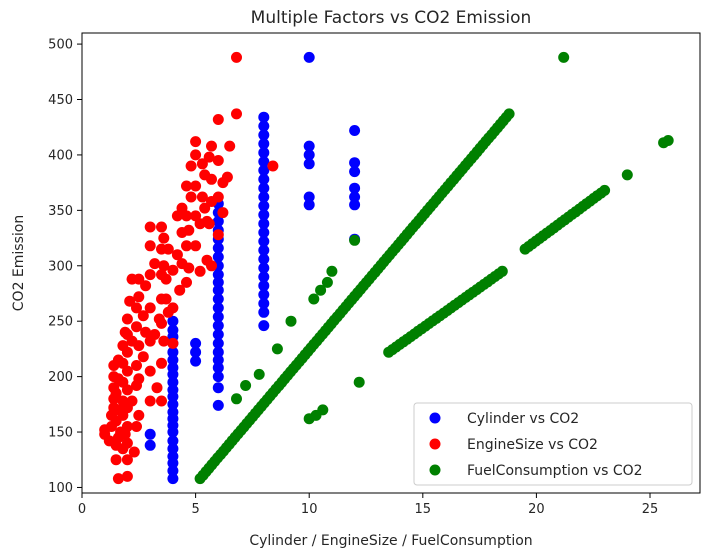 The width and height of the screenshot is (711, 558). What do you see at coordinates (435, 470) in the screenshot?
I see `legend-marker` at bounding box center [435, 470].